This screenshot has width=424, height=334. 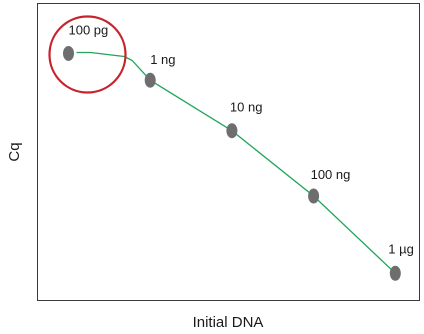 What do you see at coordinates (331, 174) in the screenshot?
I see `data-label-3: 100 ng` at bounding box center [331, 174].